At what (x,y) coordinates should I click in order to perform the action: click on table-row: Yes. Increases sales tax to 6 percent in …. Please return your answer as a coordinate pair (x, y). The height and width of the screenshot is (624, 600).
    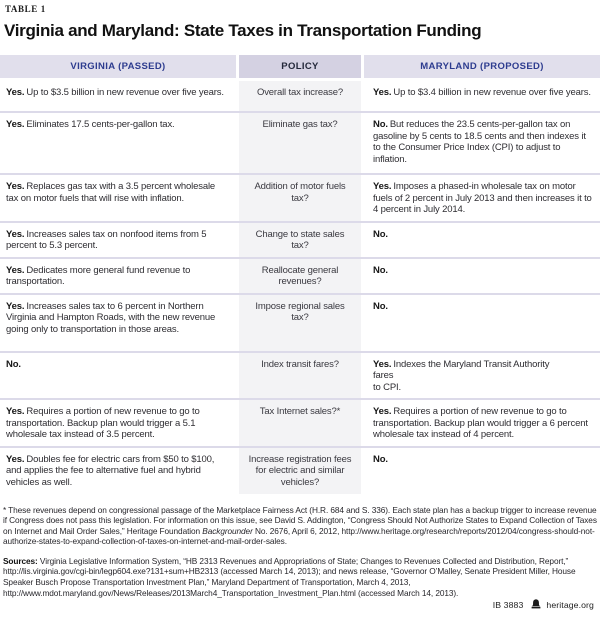
    Looking at the image, I should click on (300, 321).